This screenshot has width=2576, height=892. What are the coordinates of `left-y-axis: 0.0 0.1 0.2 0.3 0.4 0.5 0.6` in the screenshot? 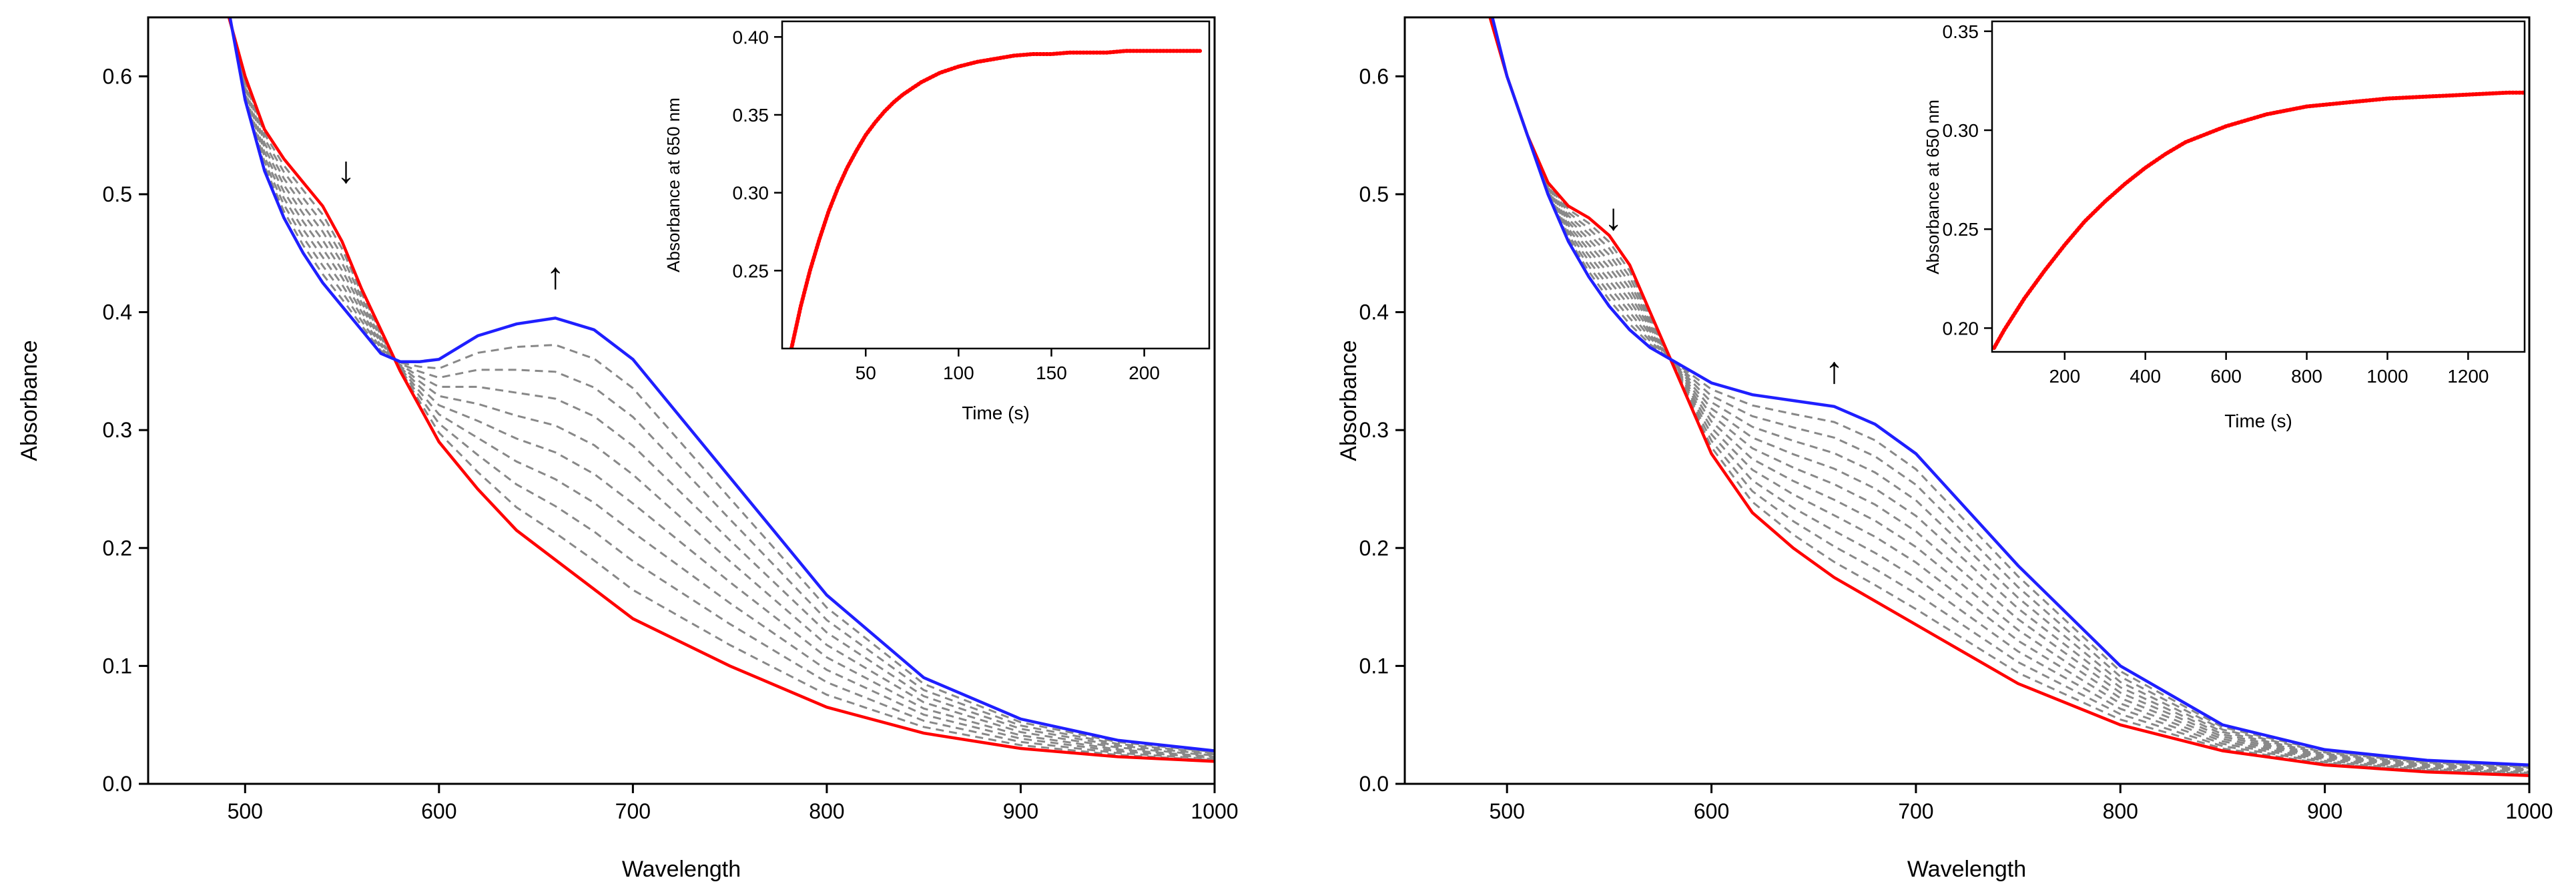 It's located at (125, 430).